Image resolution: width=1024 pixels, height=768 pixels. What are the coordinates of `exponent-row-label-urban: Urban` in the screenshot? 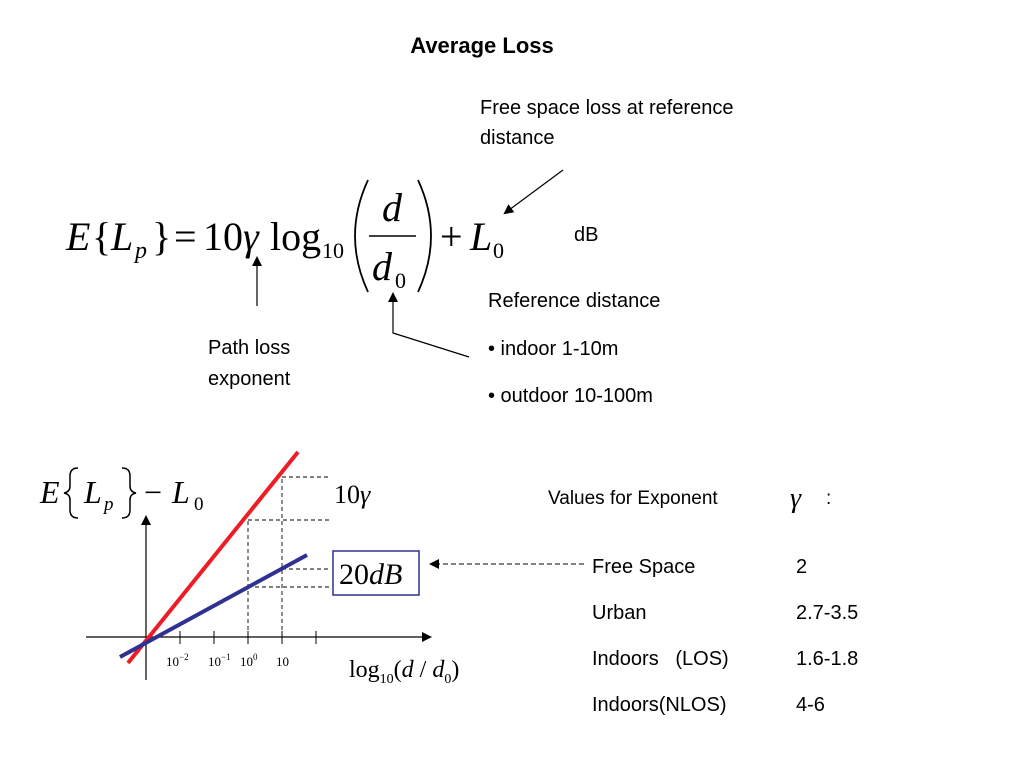 It's located at (619, 613).